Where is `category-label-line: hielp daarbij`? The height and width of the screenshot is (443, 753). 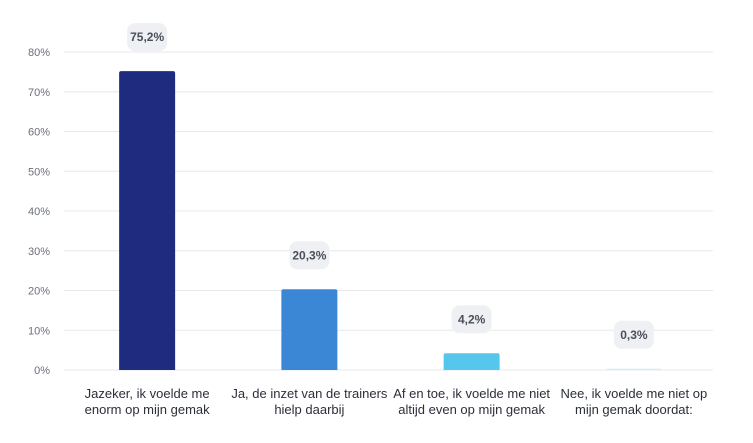 category-label-line: hielp daarbij is located at coordinates (309, 409).